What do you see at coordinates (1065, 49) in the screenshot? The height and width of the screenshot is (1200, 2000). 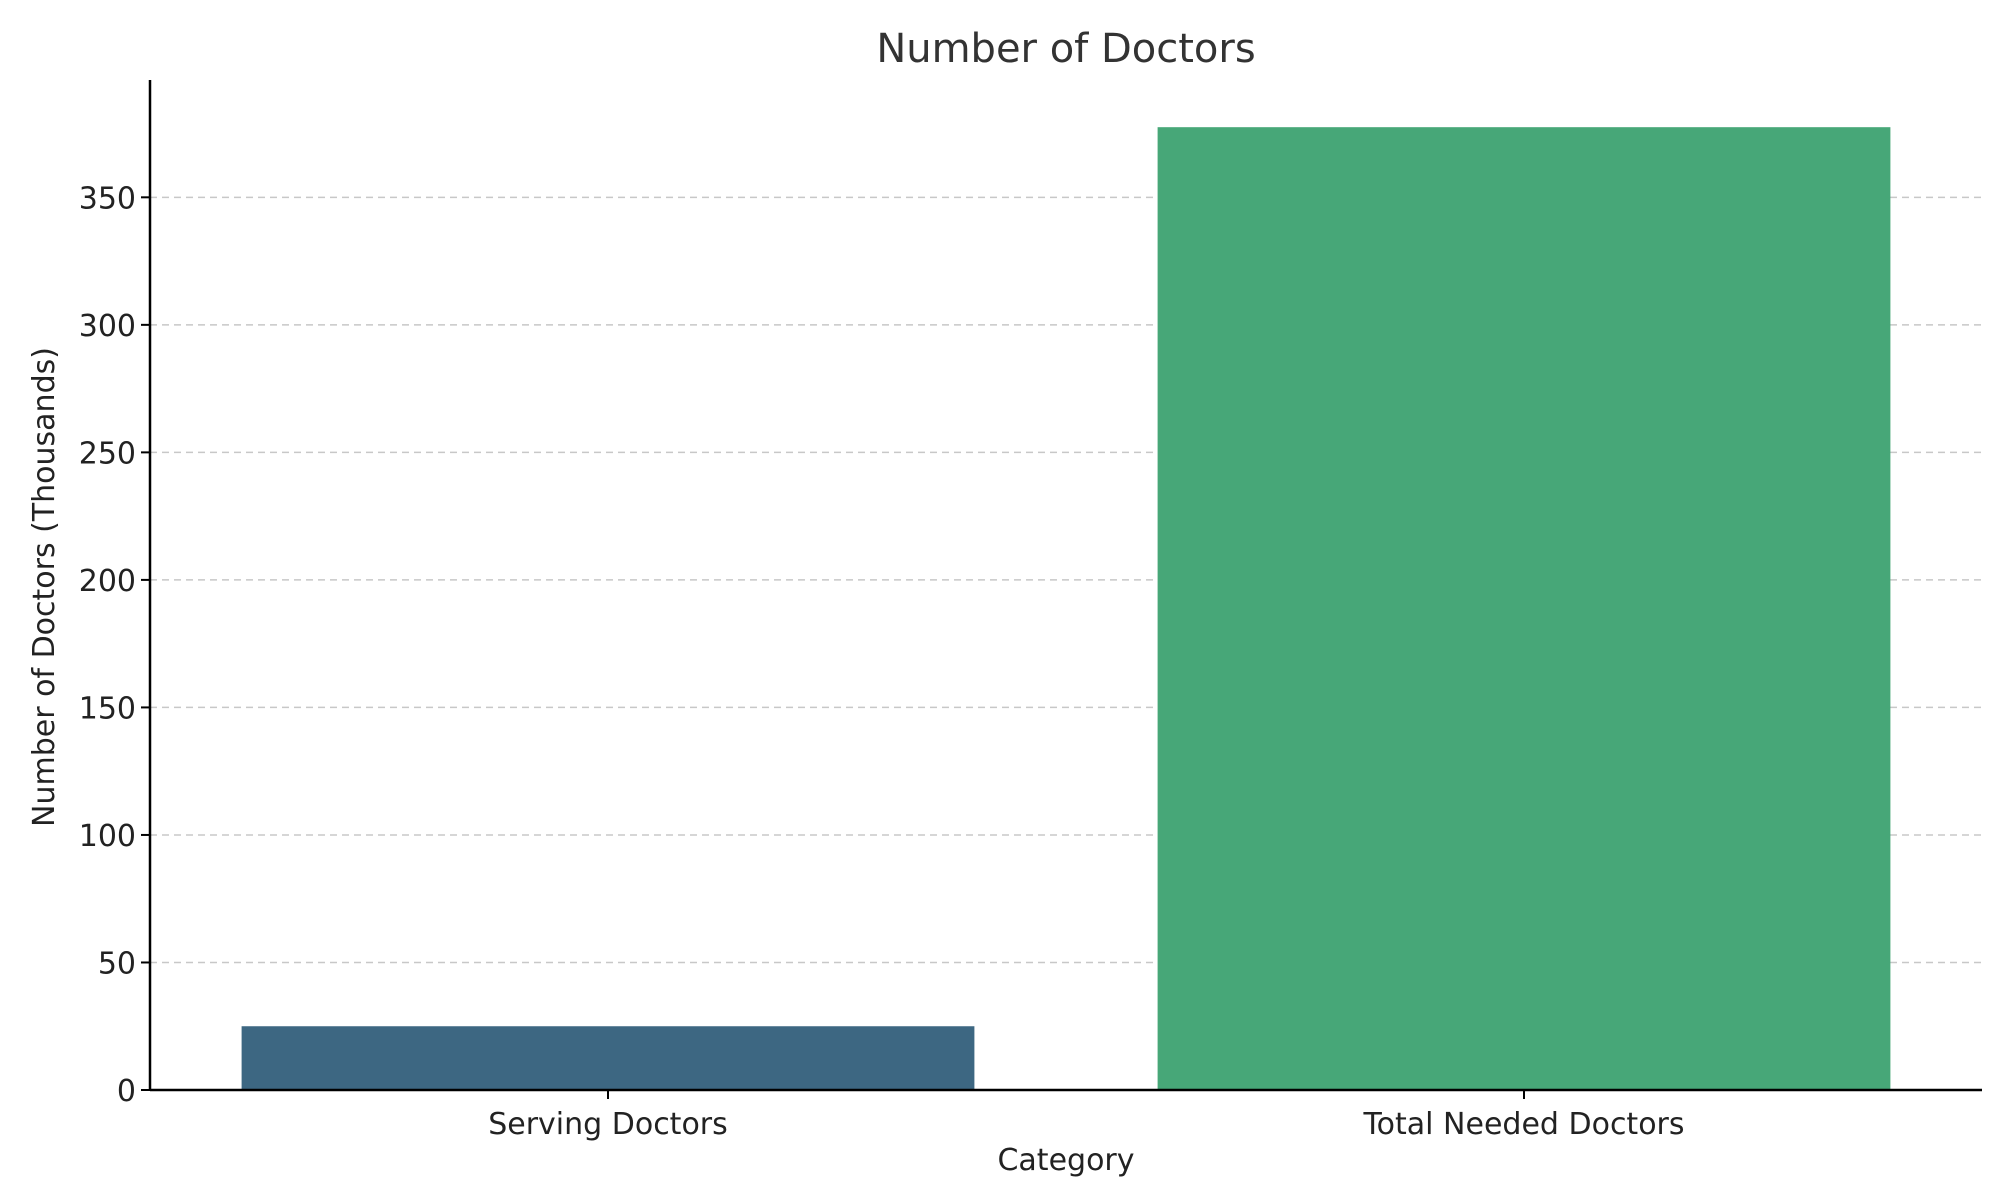 I see `chart-title: Number of Doctors` at bounding box center [1065, 49].